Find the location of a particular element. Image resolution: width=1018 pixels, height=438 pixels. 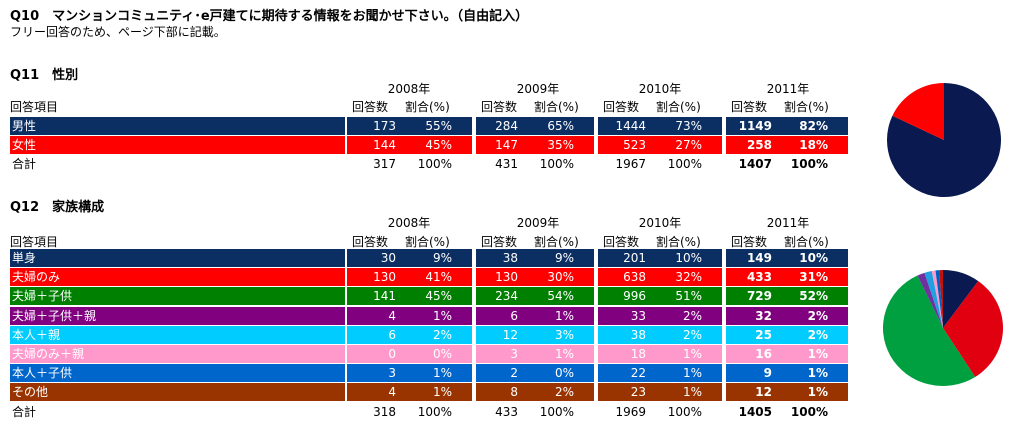

year-cell: 729 52% is located at coordinates (787, 296).